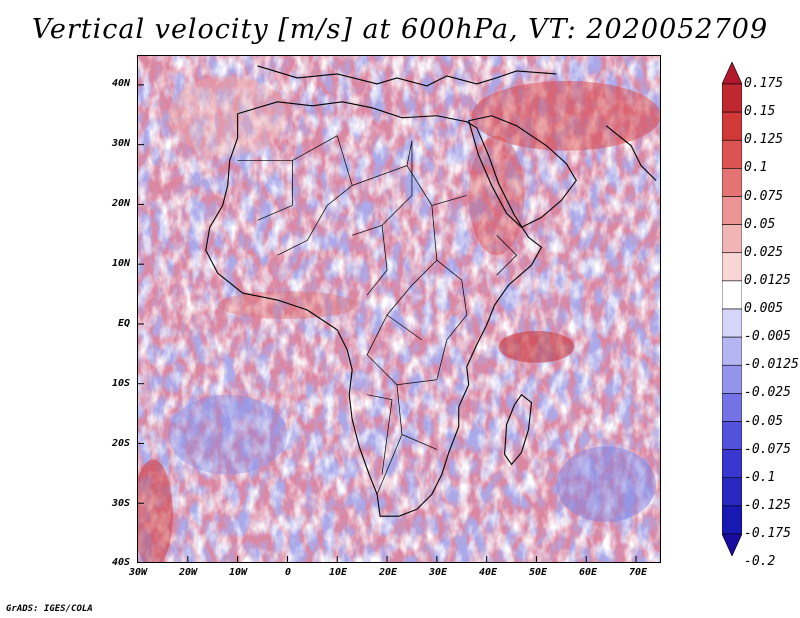  Describe the element at coordinates (760, 224) in the screenshot. I see `colorbar-label: 0.05` at that location.